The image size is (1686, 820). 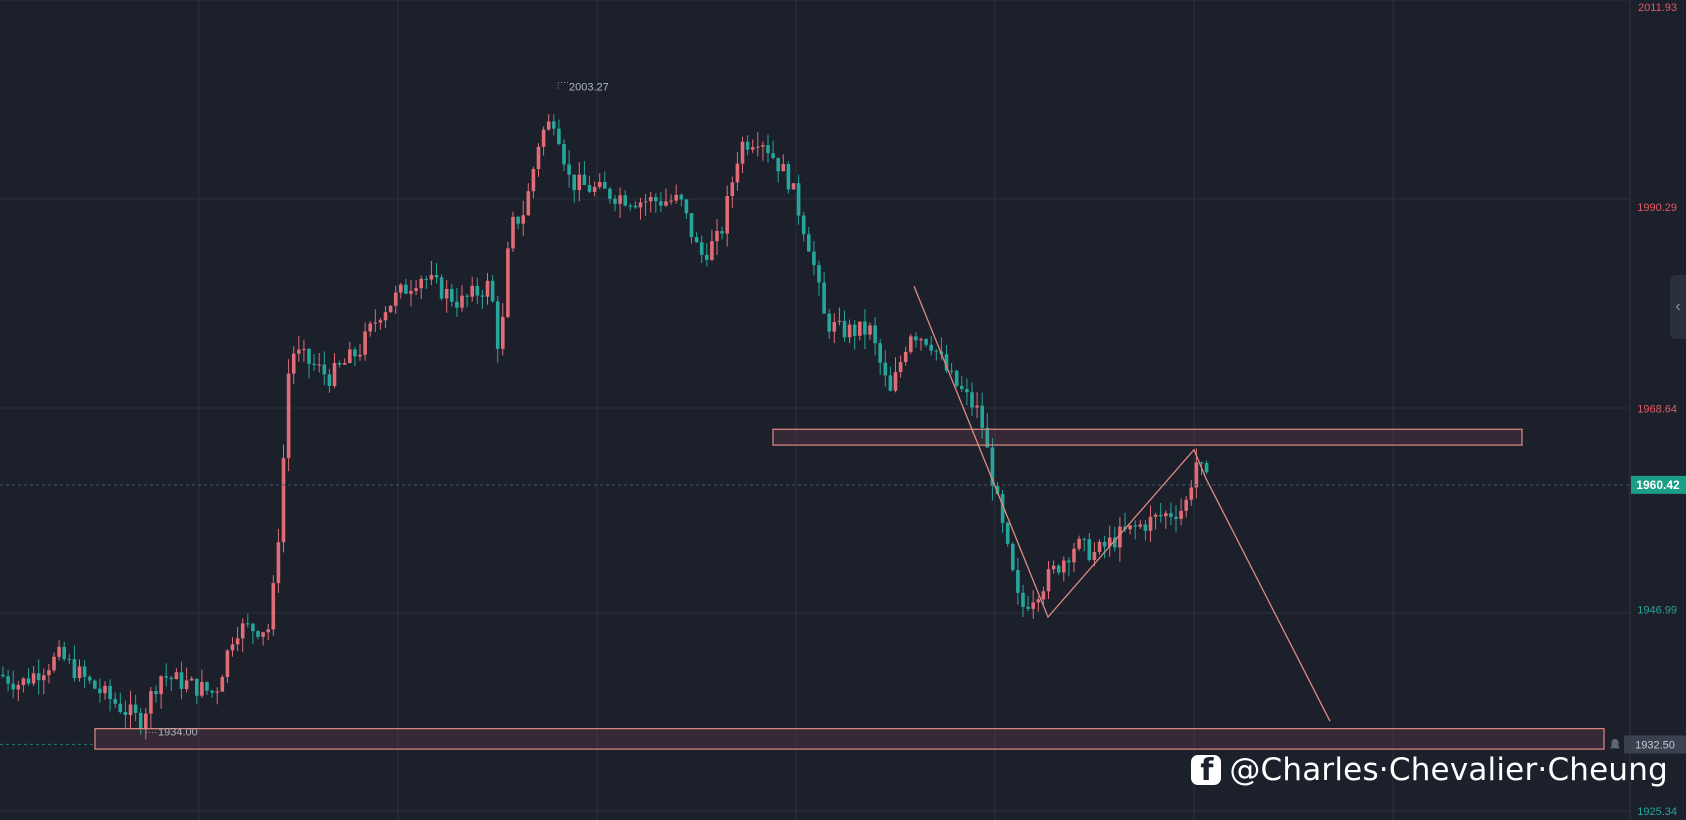 I want to click on chevron-left-icon: ‹, so click(x=1678, y=306).